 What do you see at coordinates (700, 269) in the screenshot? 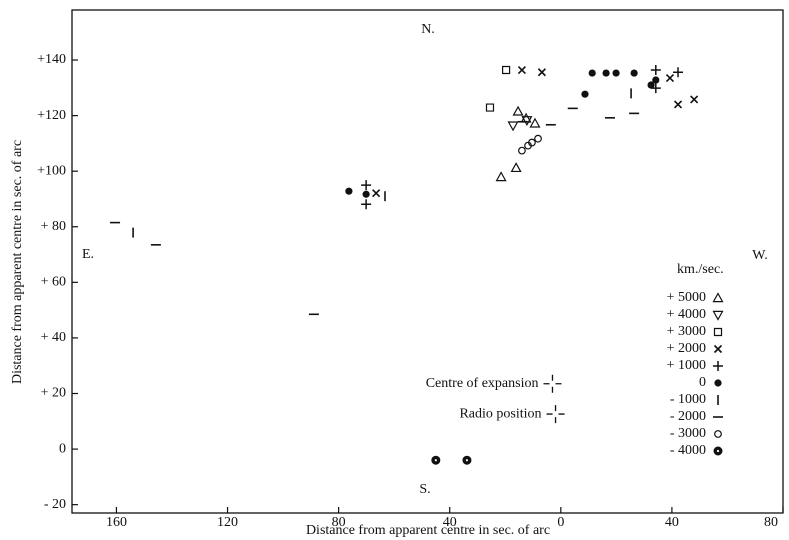
I see `legend-title: km./sec.` at bounding box center [700, 269].